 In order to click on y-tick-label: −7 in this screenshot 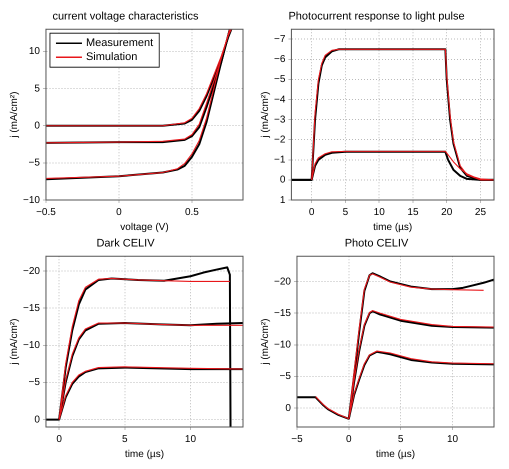, I will do `click(280, 39)`.